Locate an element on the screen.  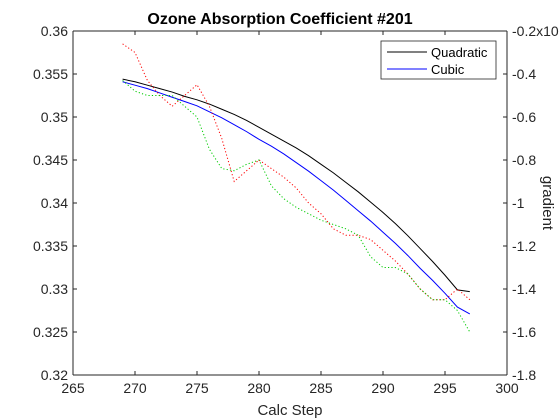
y-tick-label: 0.325 is located at coordinates (50, 332).